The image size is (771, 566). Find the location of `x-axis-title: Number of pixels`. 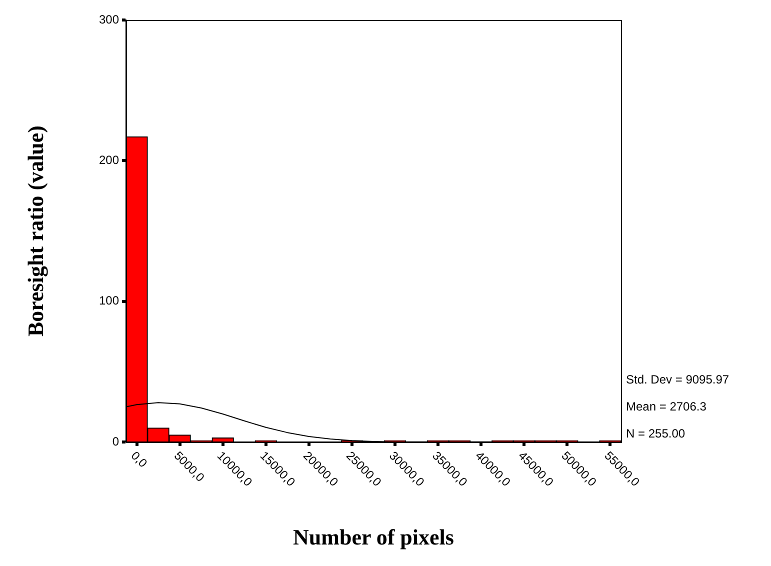

x-axis-title: Number of pixels is located at coordinates (373, 537).